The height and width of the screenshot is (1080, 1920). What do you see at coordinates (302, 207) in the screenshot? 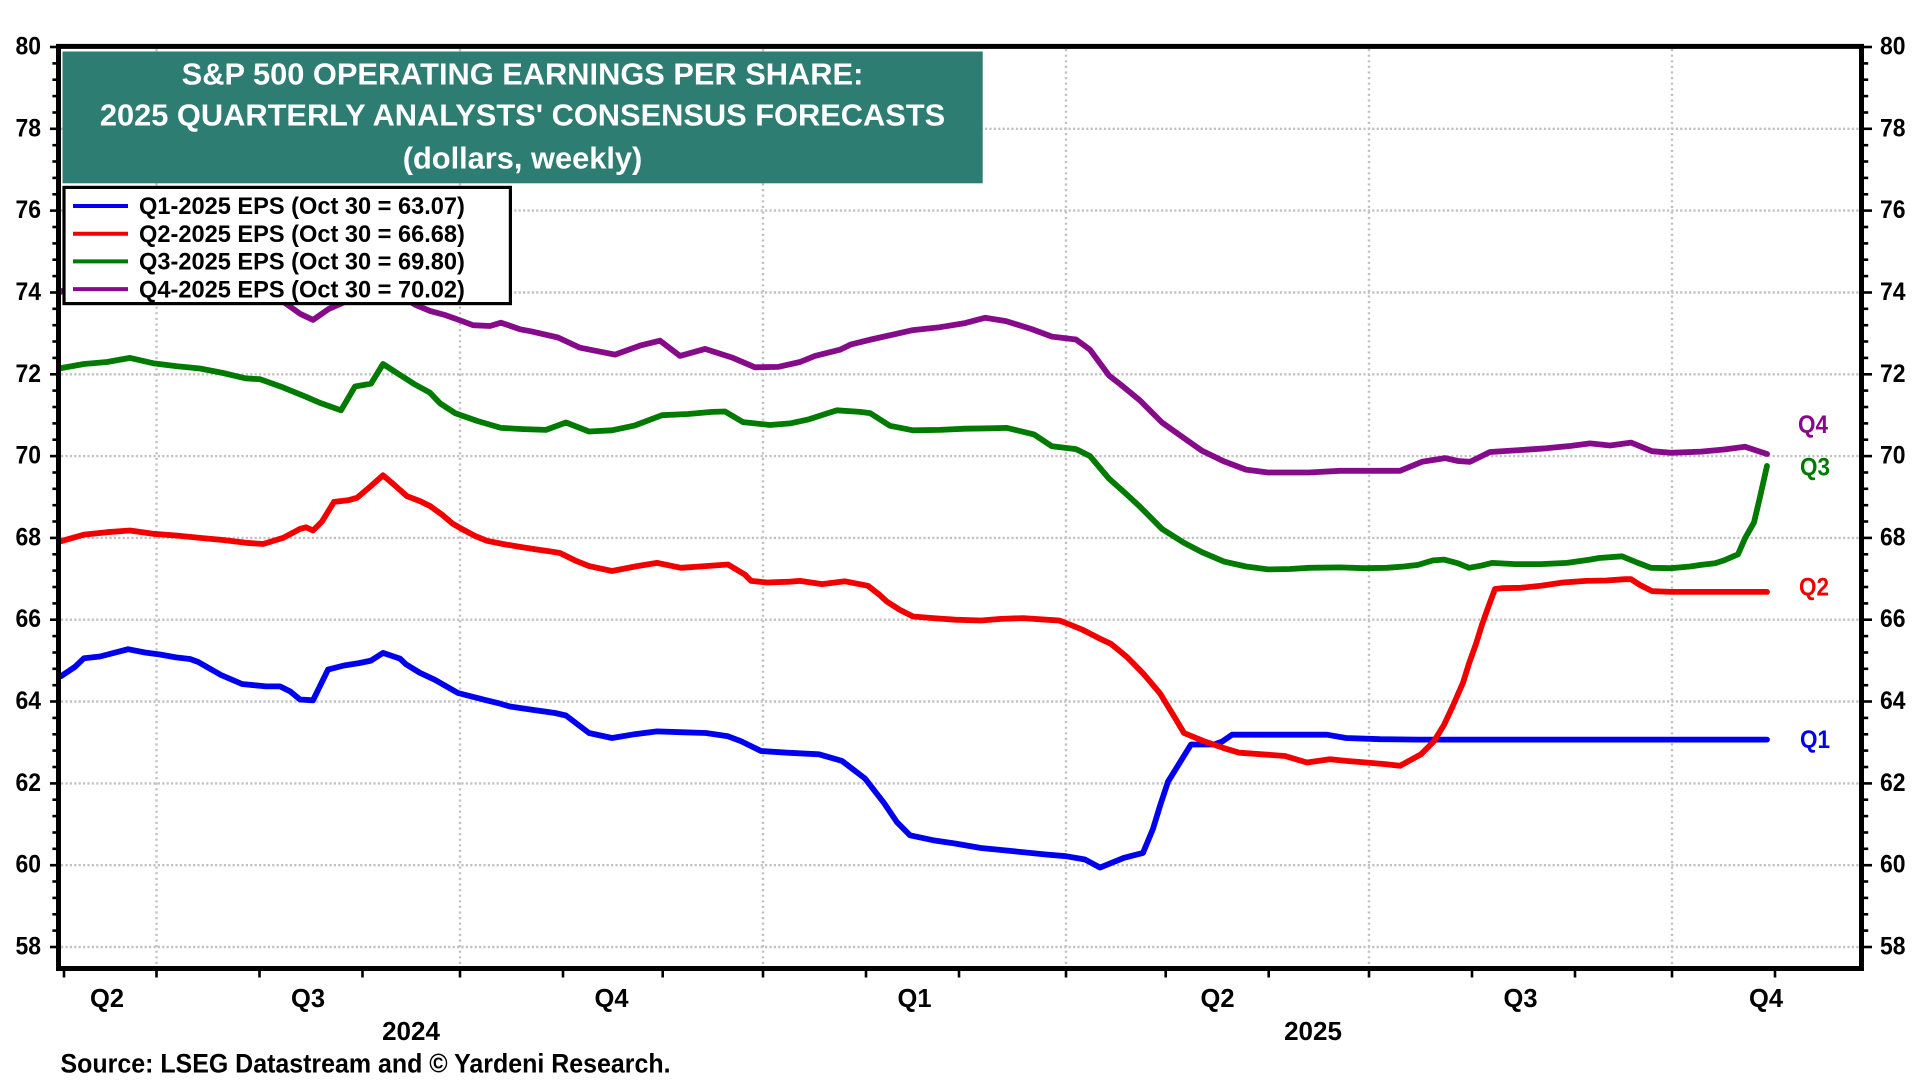
I see `svg-text: Q1-2025 EPS (Oct 30 = 63.07)` at bounding box center [302, 207].